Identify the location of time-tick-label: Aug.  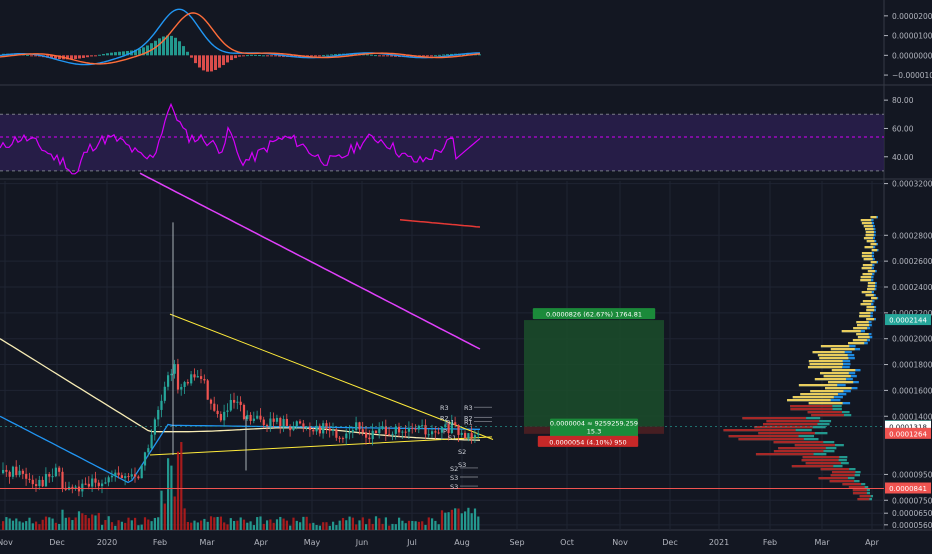
(462, 542).